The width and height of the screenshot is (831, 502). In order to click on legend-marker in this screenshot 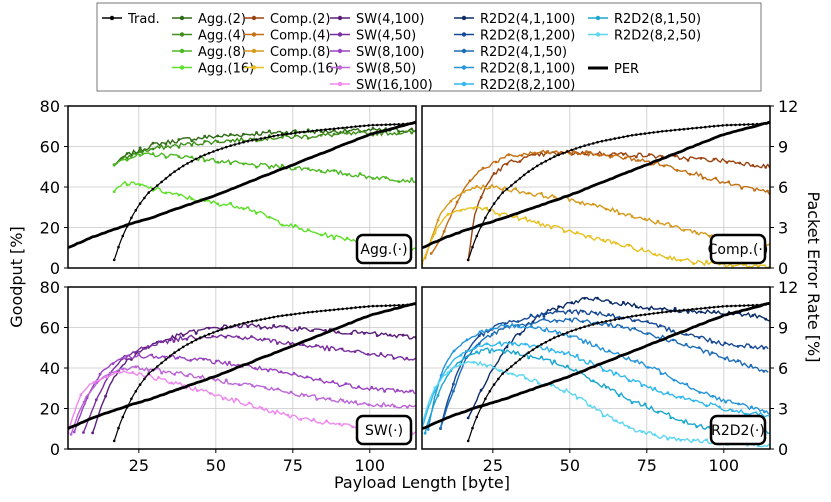, I will do `click(254, 67)`.